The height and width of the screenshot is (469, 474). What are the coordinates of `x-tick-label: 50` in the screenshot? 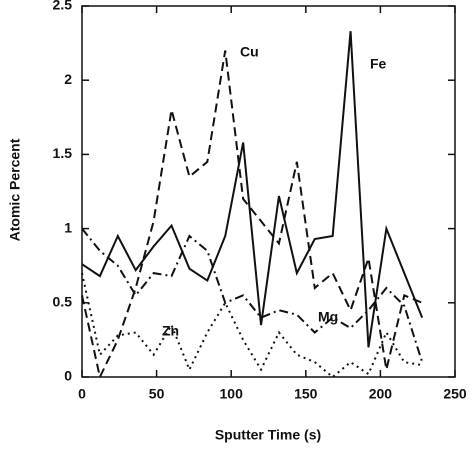 It's located at (157, 394).